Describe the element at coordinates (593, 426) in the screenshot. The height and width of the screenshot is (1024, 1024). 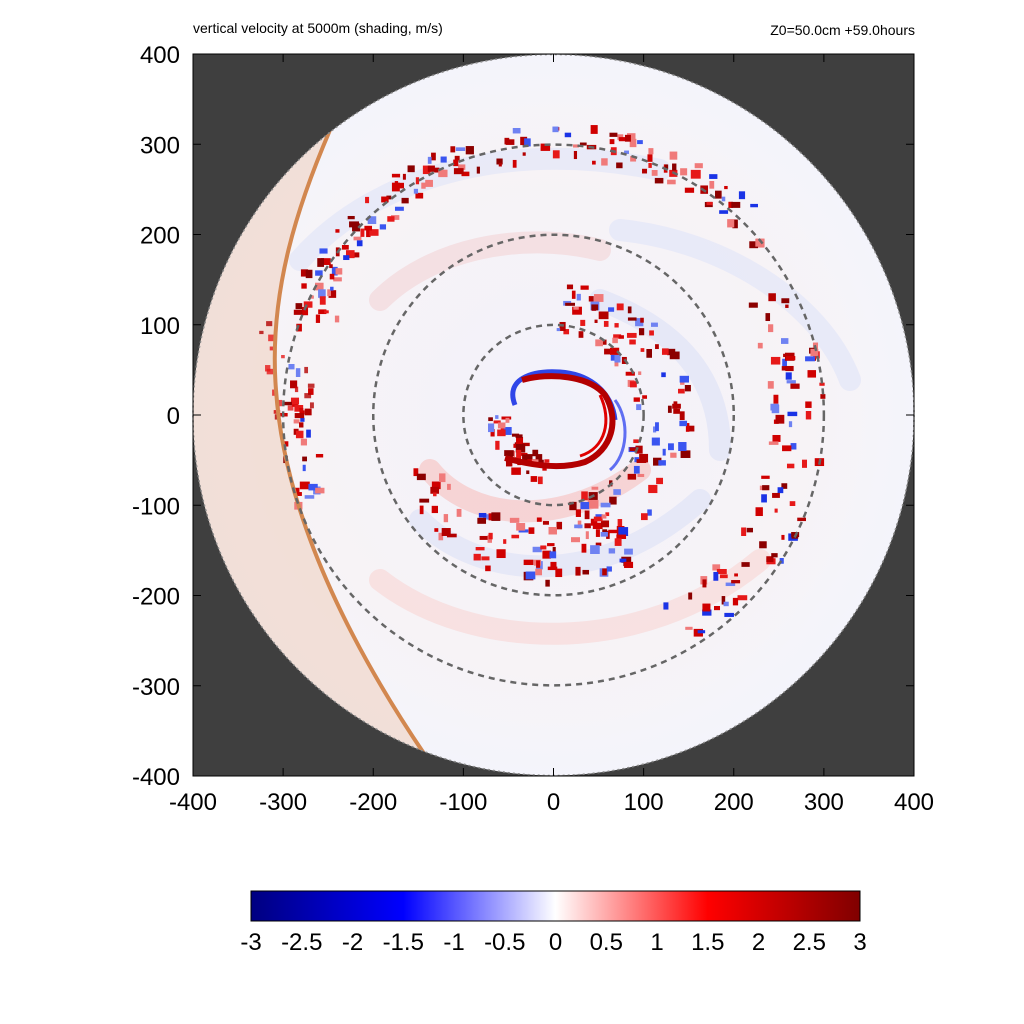
I see `eyewall-updraft-inner` at that location.